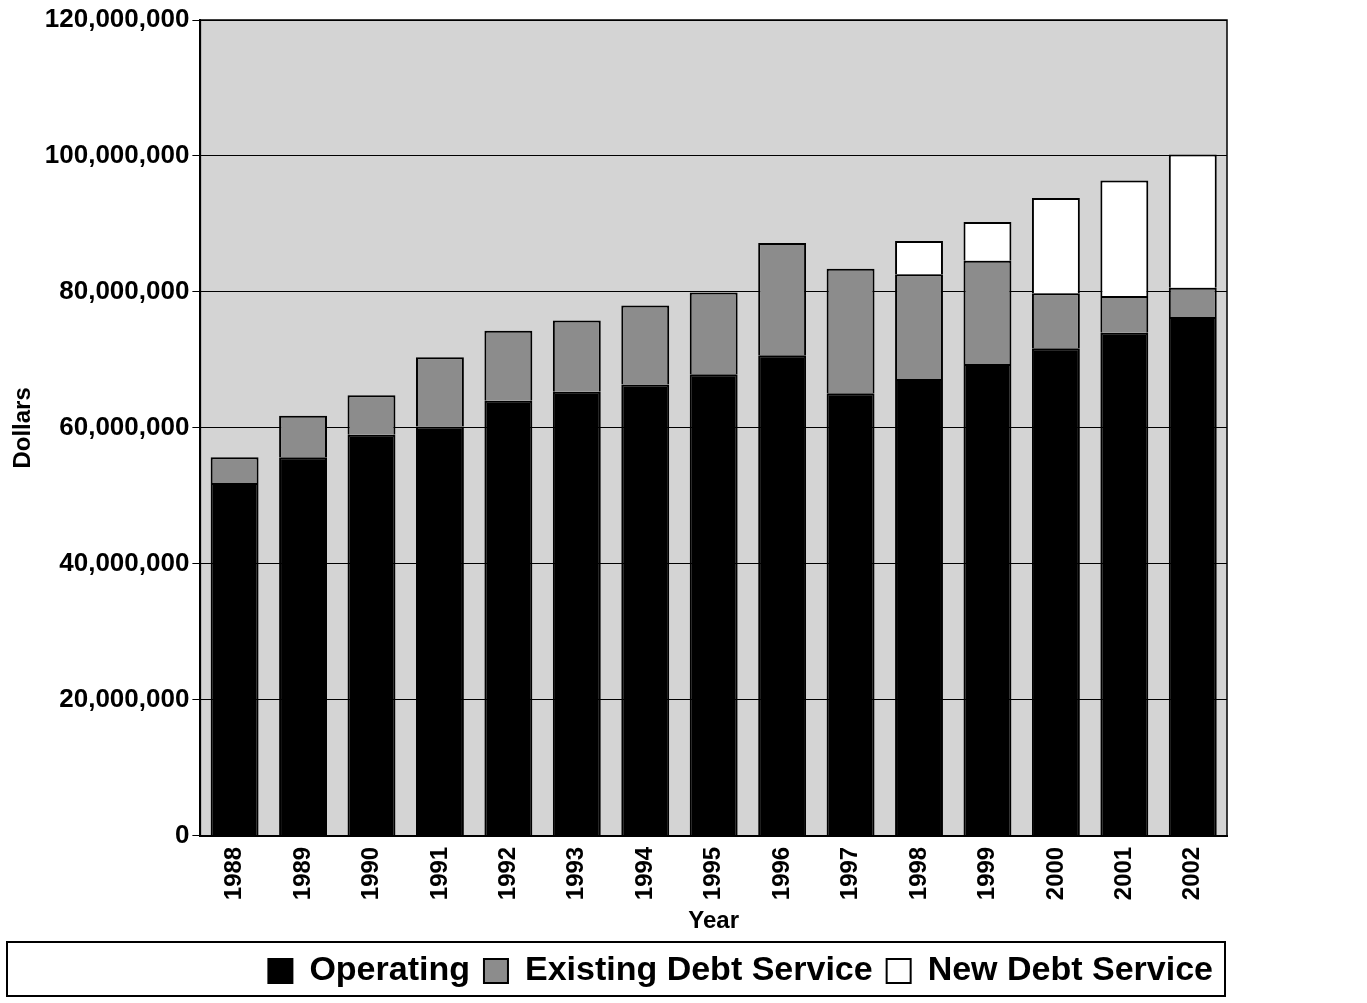 Image resolution: width=1367 pixels, height=1003 pixels. What do you see at coordinates (780, 873) in the screenshot?
I see `x-tick-label: 1996` at bounding box center [780, 873].